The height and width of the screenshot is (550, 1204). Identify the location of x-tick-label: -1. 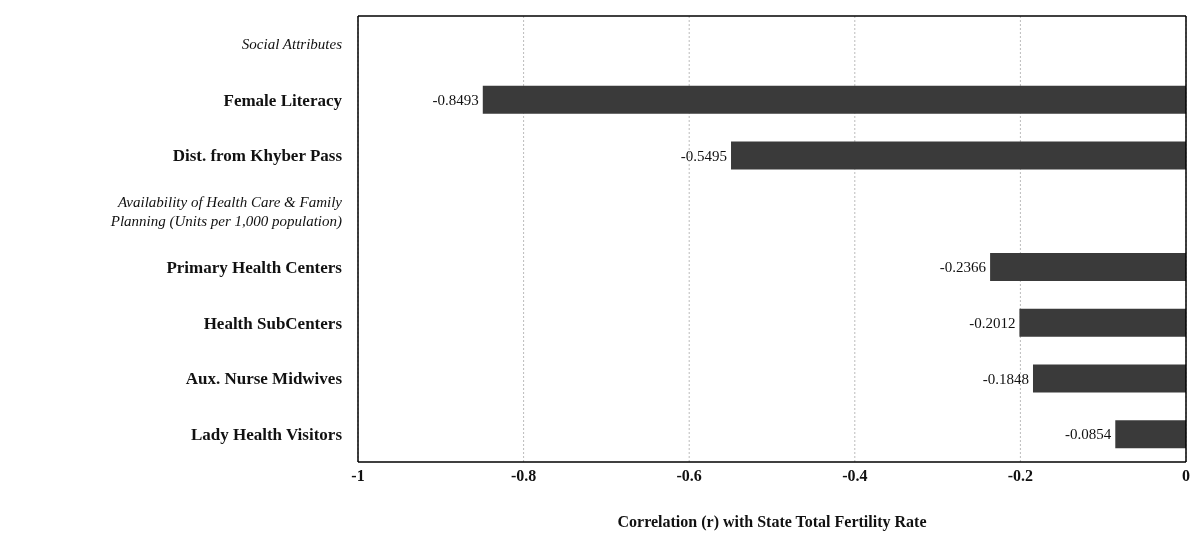
(358, 476).